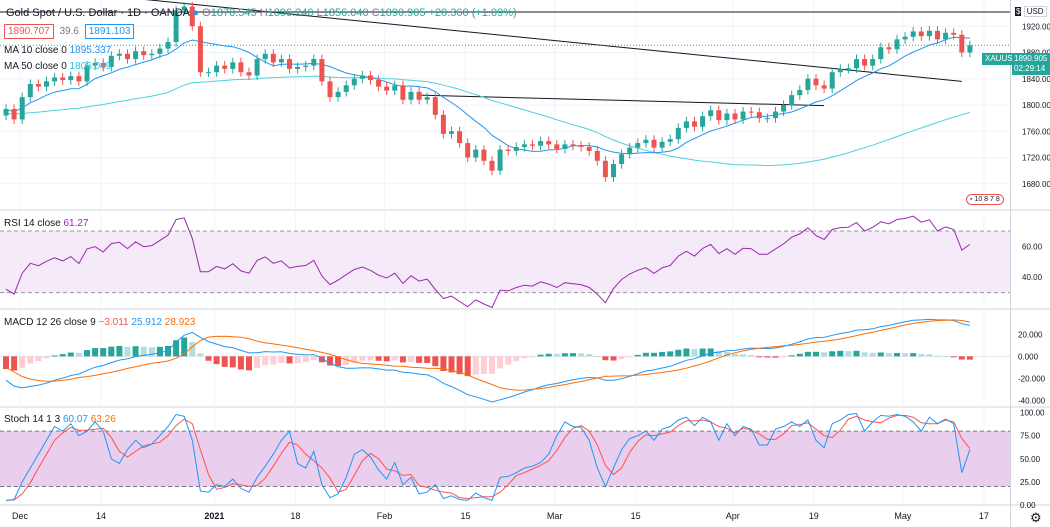  What do you see at coordinates (1036, 517) in the screenshot?
I see `settings-gear-icon: ⚙` at bounding box center [1036, 517].